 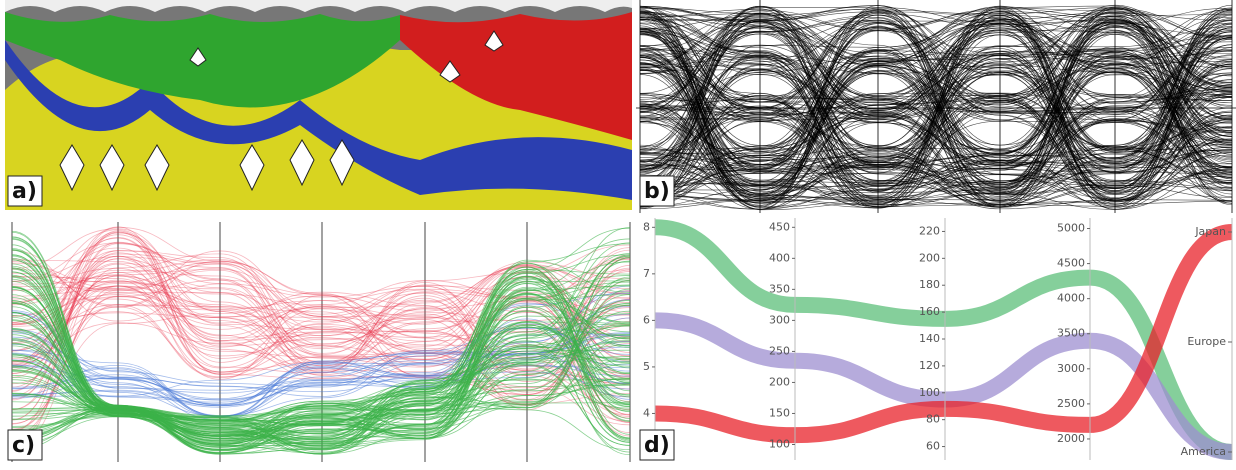 I want to click on category-label: America, so click(x=1203, y=451).